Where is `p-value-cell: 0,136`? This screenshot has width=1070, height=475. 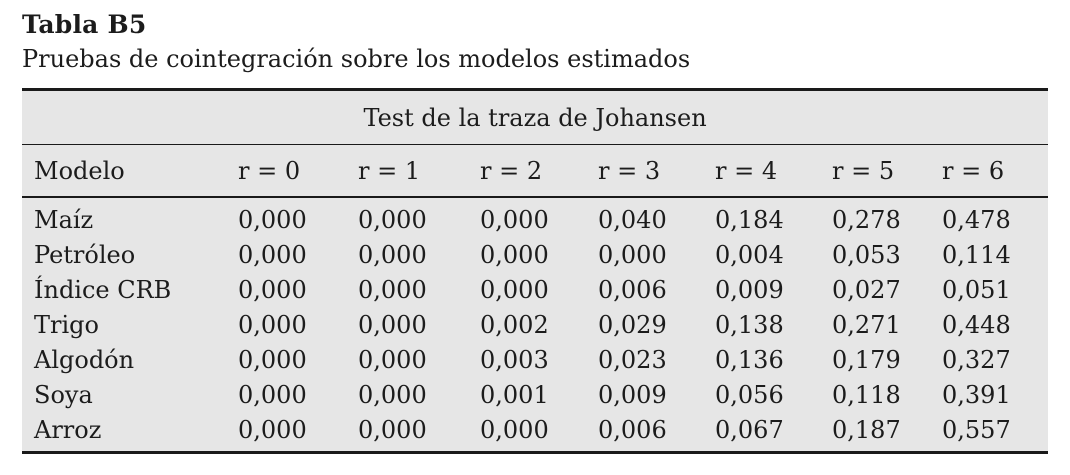 p-value-cell: 0,136 is located at coordinates (773, 359).